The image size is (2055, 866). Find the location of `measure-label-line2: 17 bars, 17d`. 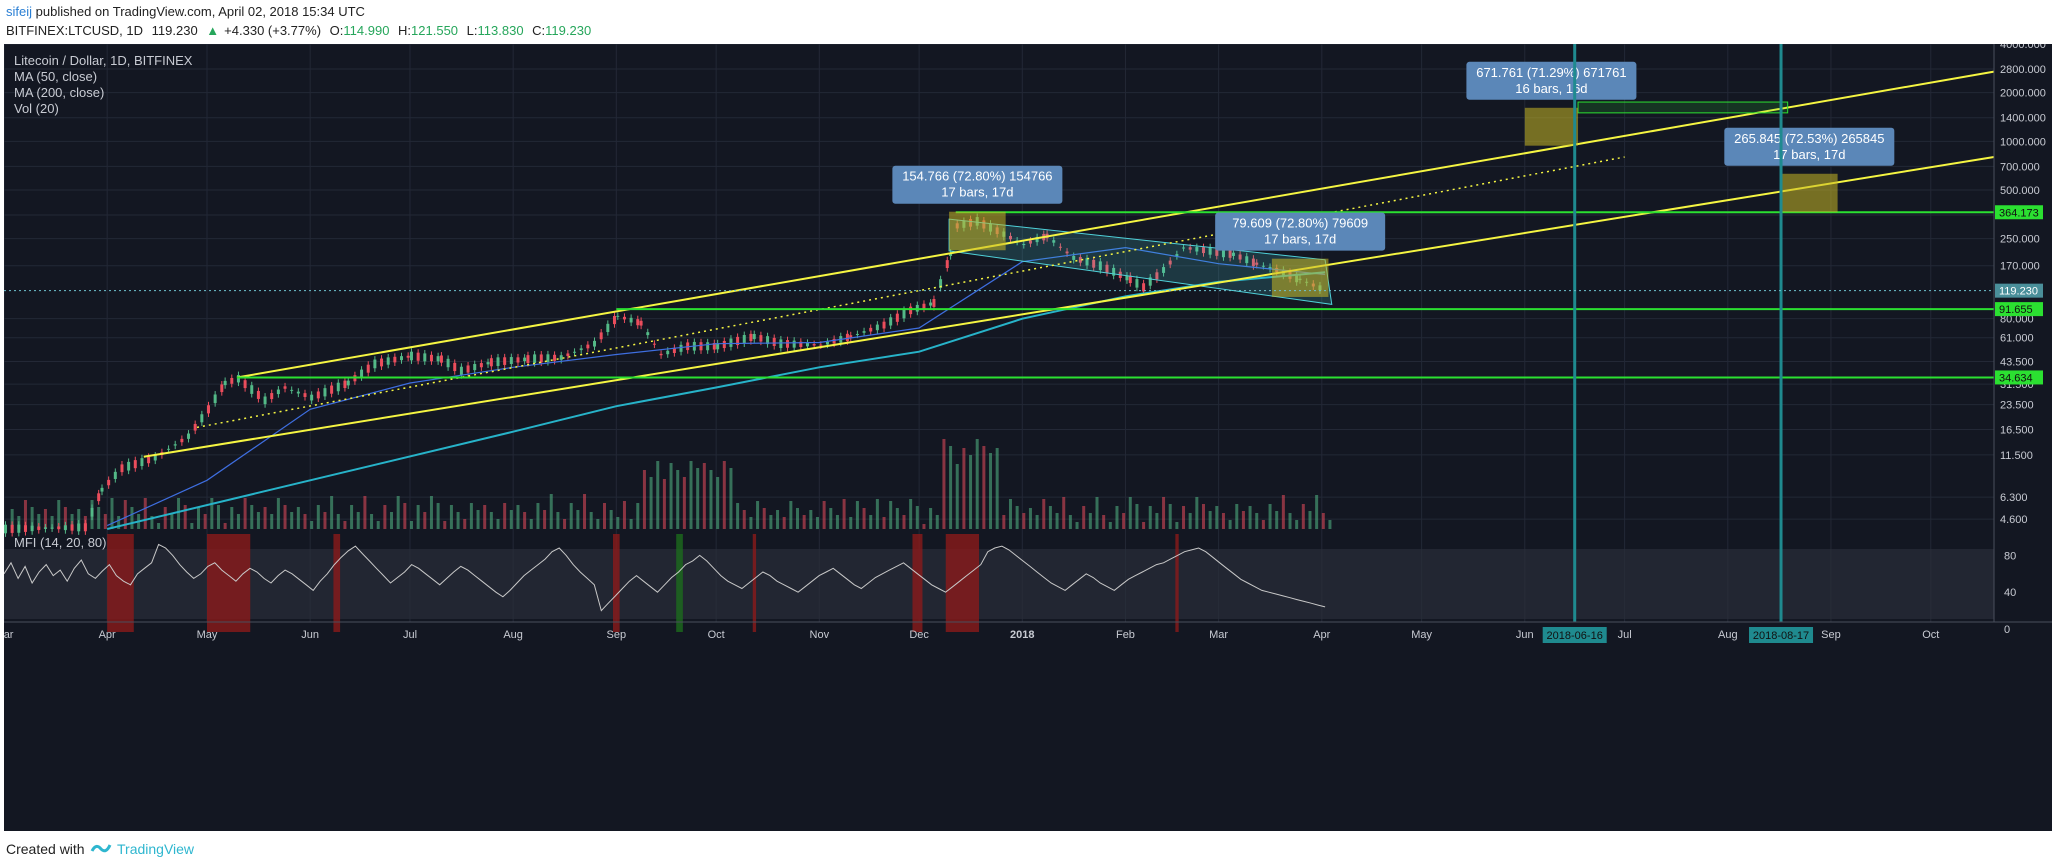

measure-label-line2: 17 bars, 17d is located at coordinates (1300, 239).